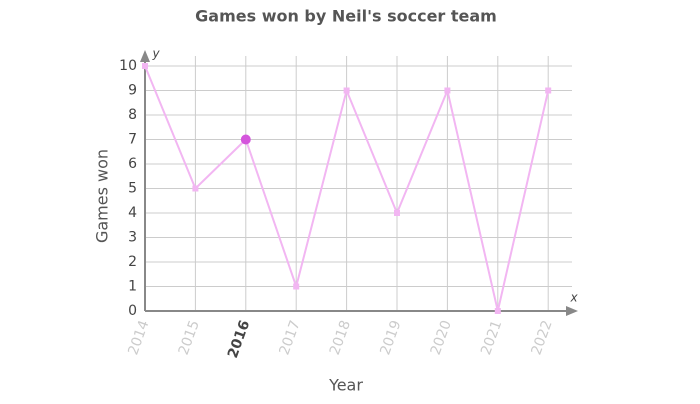 The width and height of the screenshot is (700, 404). Describe the element at coordinates (132, 287) in the screenshot. I see `y-tick-label: 1` at that location.